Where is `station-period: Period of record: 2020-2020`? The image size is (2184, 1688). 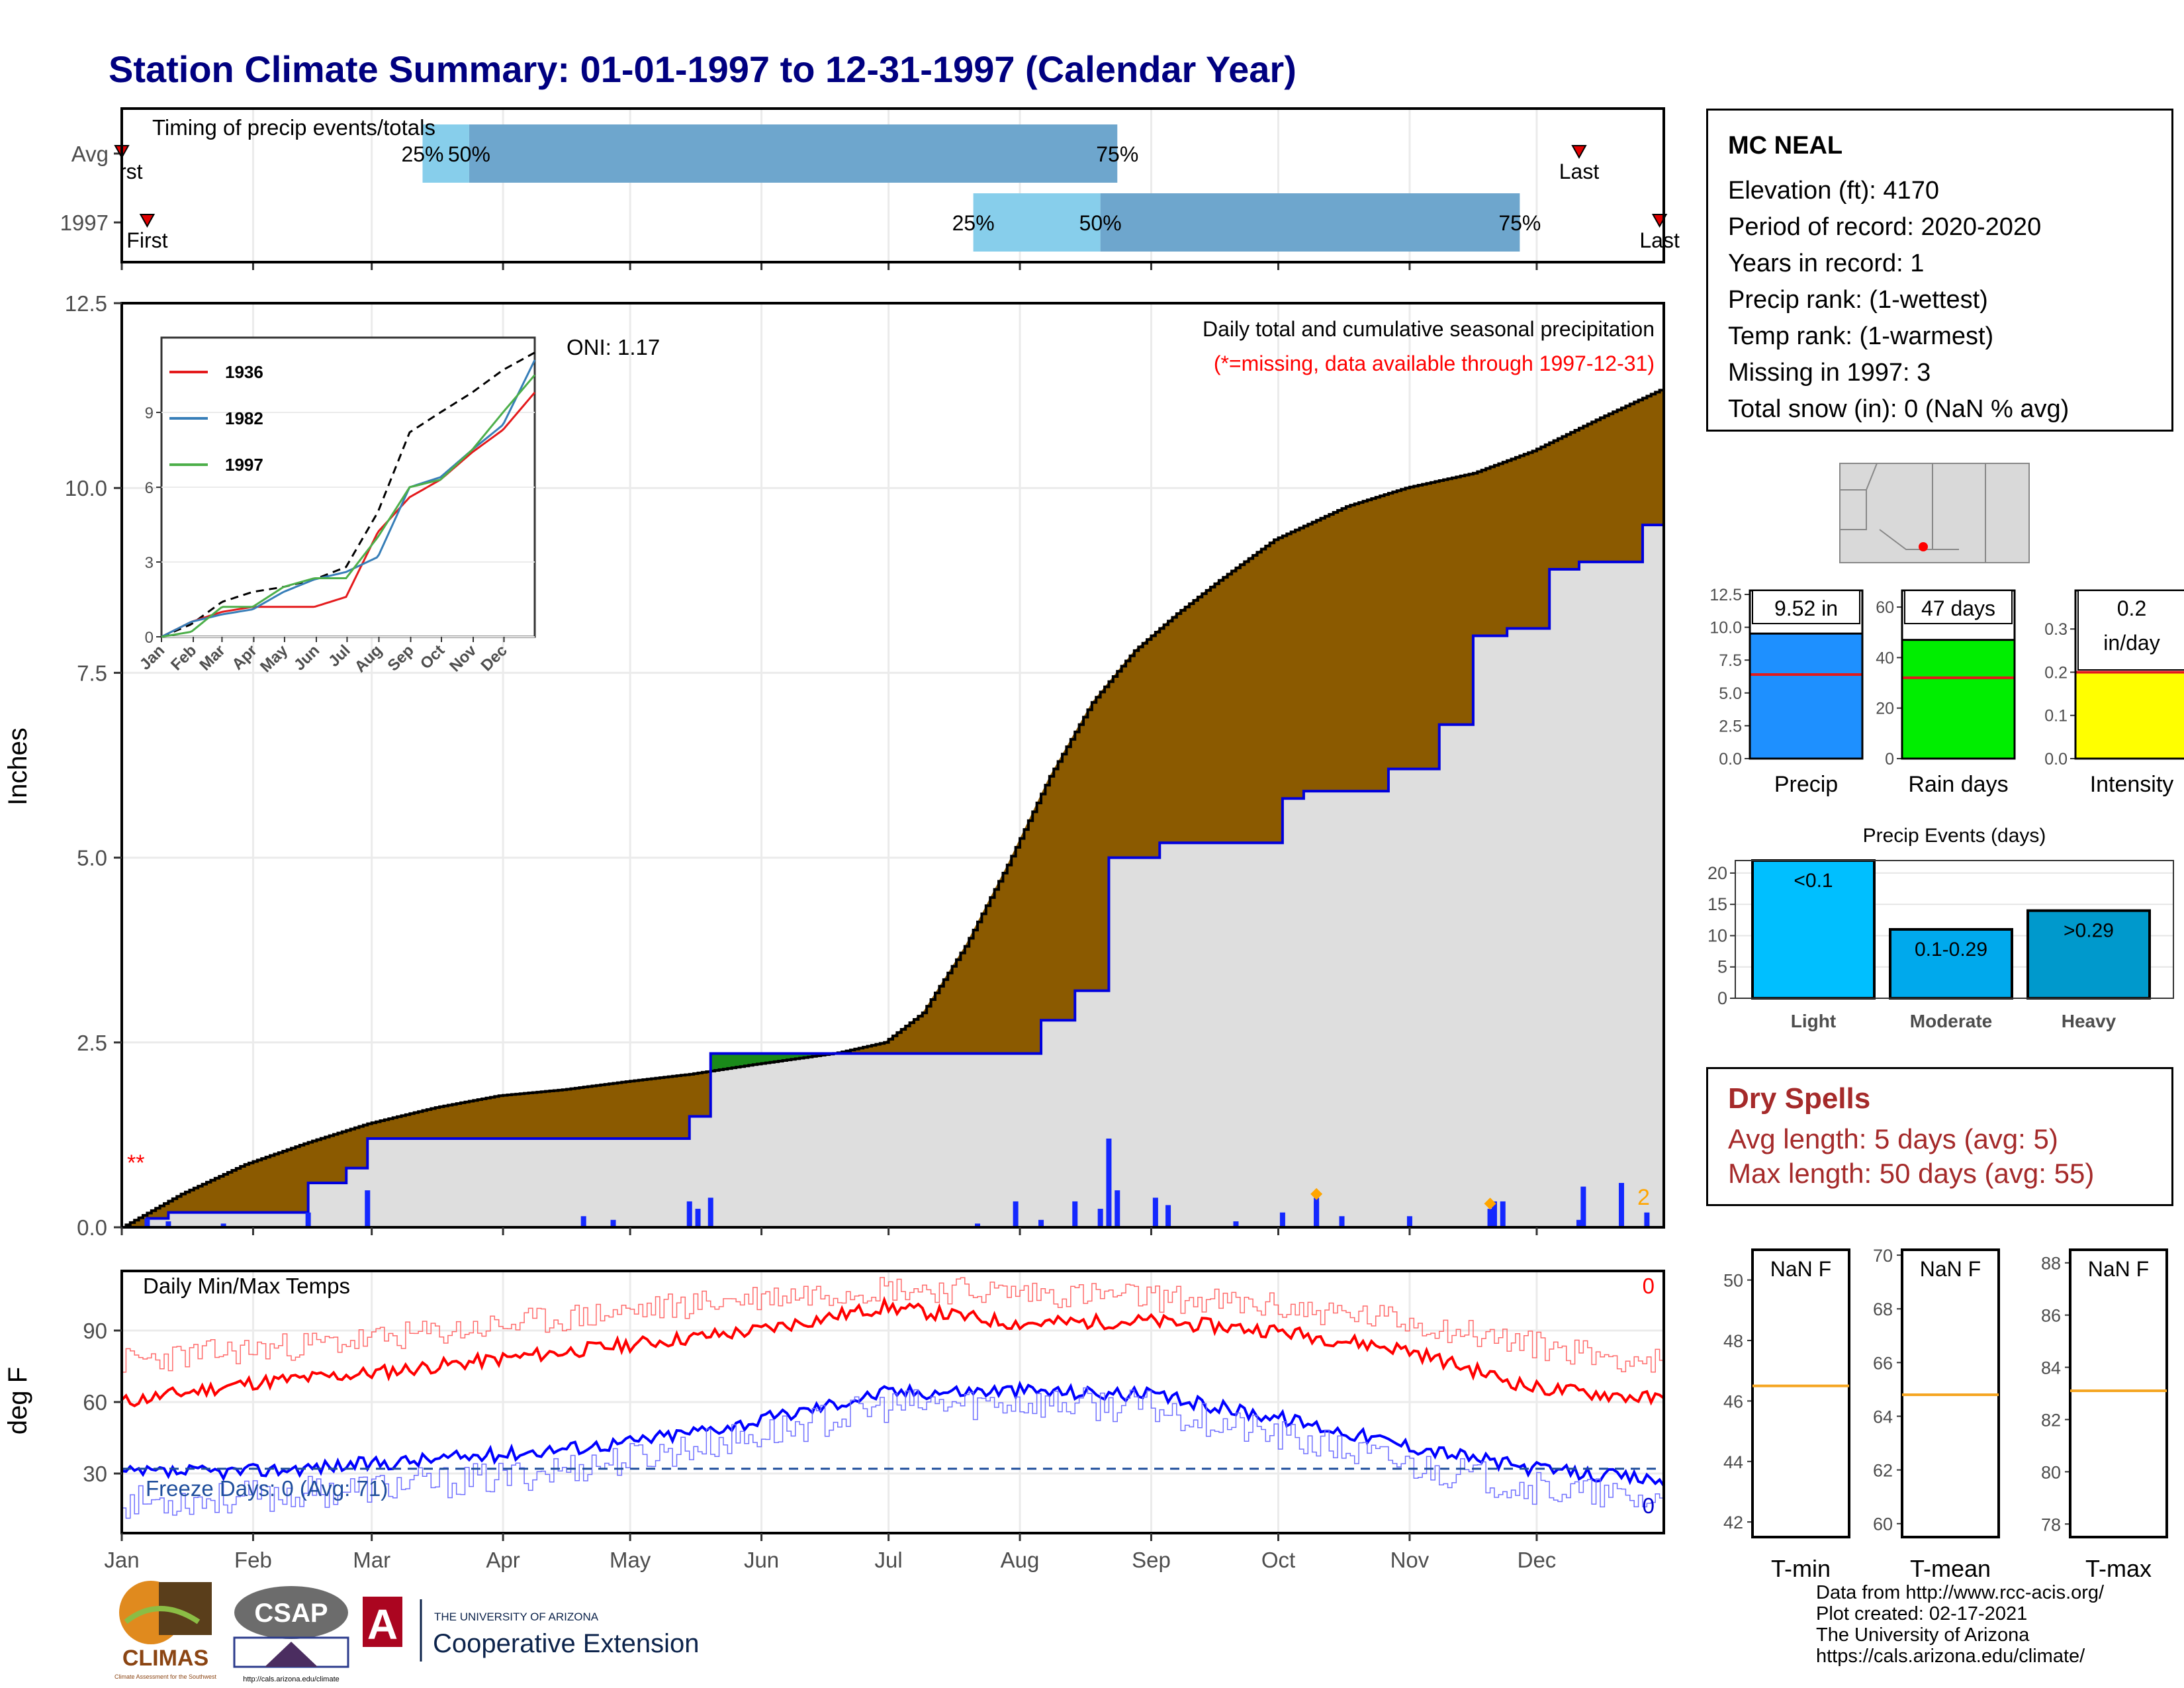
station-period: Period of record: 2020-2020 is located at coordinates (1885, 227).